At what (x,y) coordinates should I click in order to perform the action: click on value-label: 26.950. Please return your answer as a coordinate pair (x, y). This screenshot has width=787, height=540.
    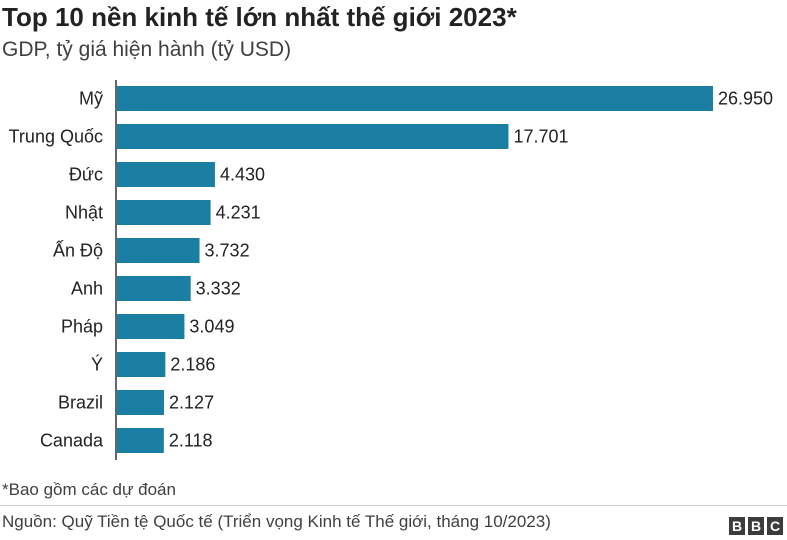
    Looking at the image, I should click on (745, 99).